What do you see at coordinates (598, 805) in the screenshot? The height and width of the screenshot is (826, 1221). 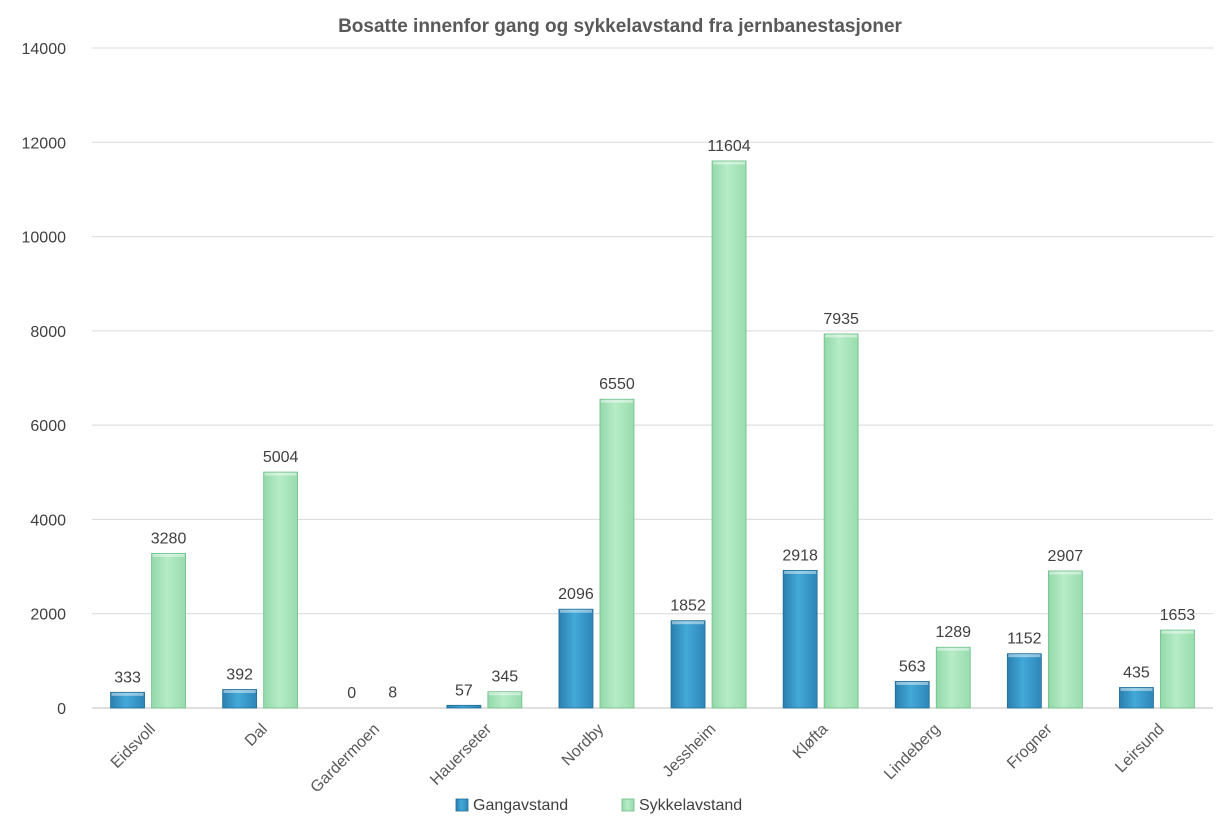 I see `legend: Gangavstand Sykkelavstand` at bounding box center [598, 805].